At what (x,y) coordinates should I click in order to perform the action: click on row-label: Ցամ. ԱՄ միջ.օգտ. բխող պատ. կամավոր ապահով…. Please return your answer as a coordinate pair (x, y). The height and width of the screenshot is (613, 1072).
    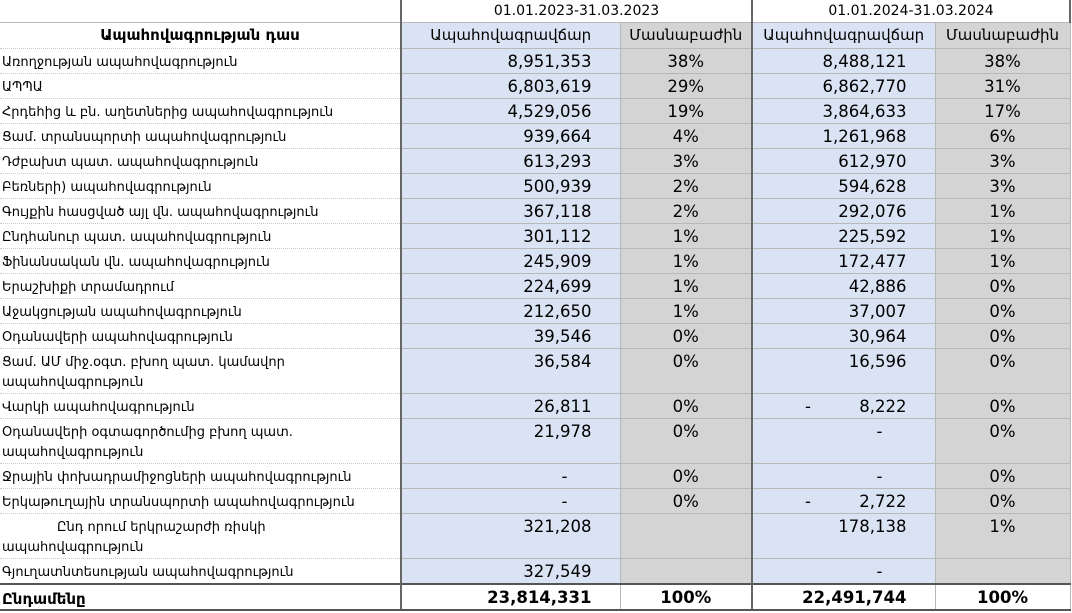
    Looking at the image, I should click on (201, 370).